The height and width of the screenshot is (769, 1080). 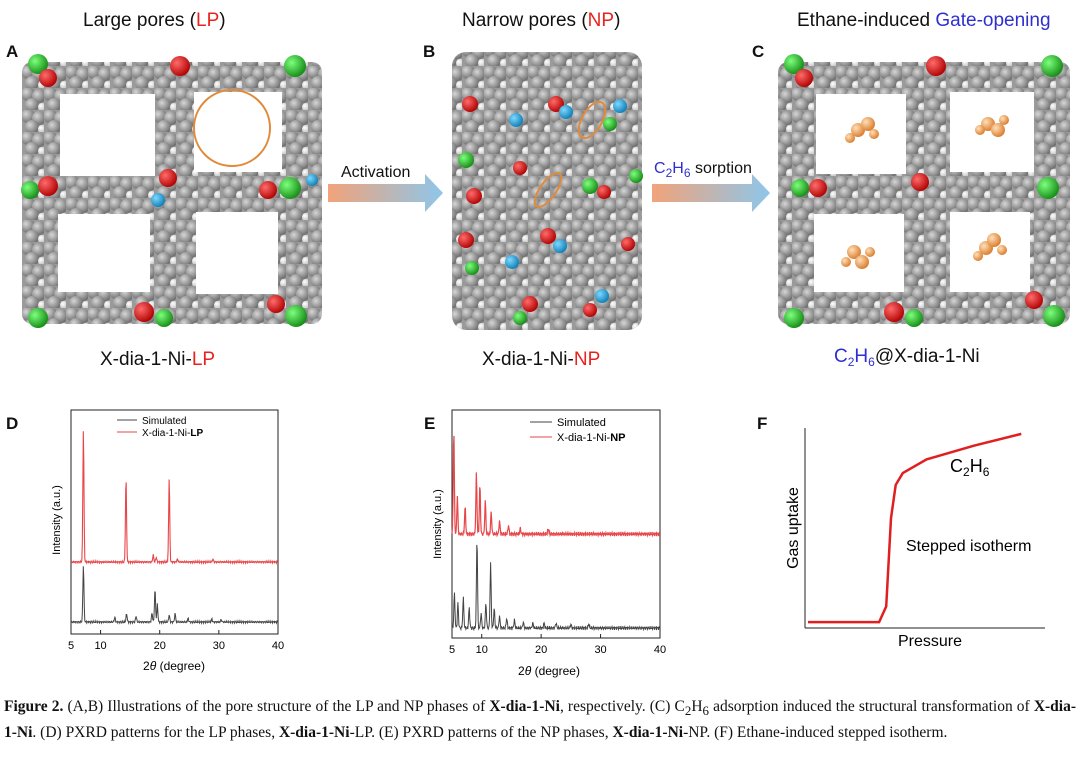 I want to click on panel-letter-b: B, so click(x=429, y=51).